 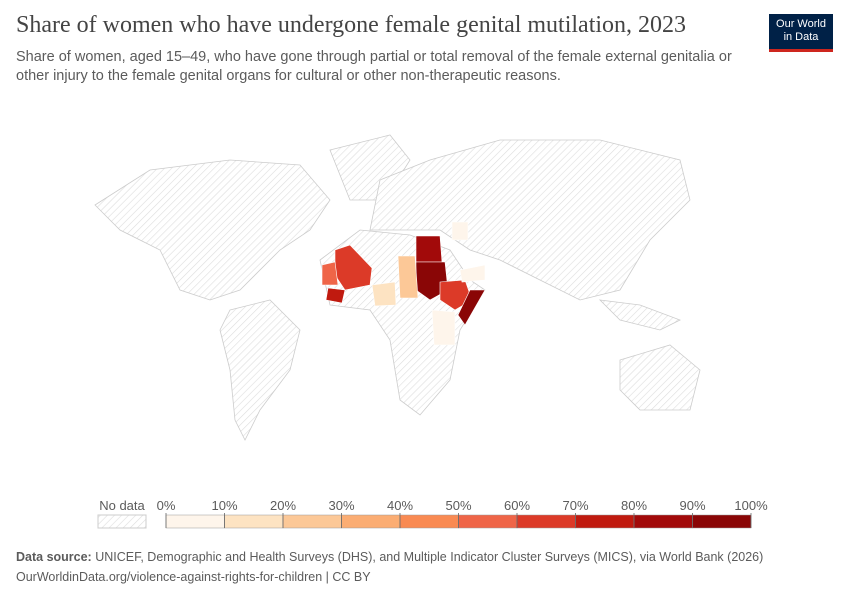 What do you see at coordinates (751, 505) in the screenshot?
I see `legend-tick-label: 100%` at bounding box center [751, 505].